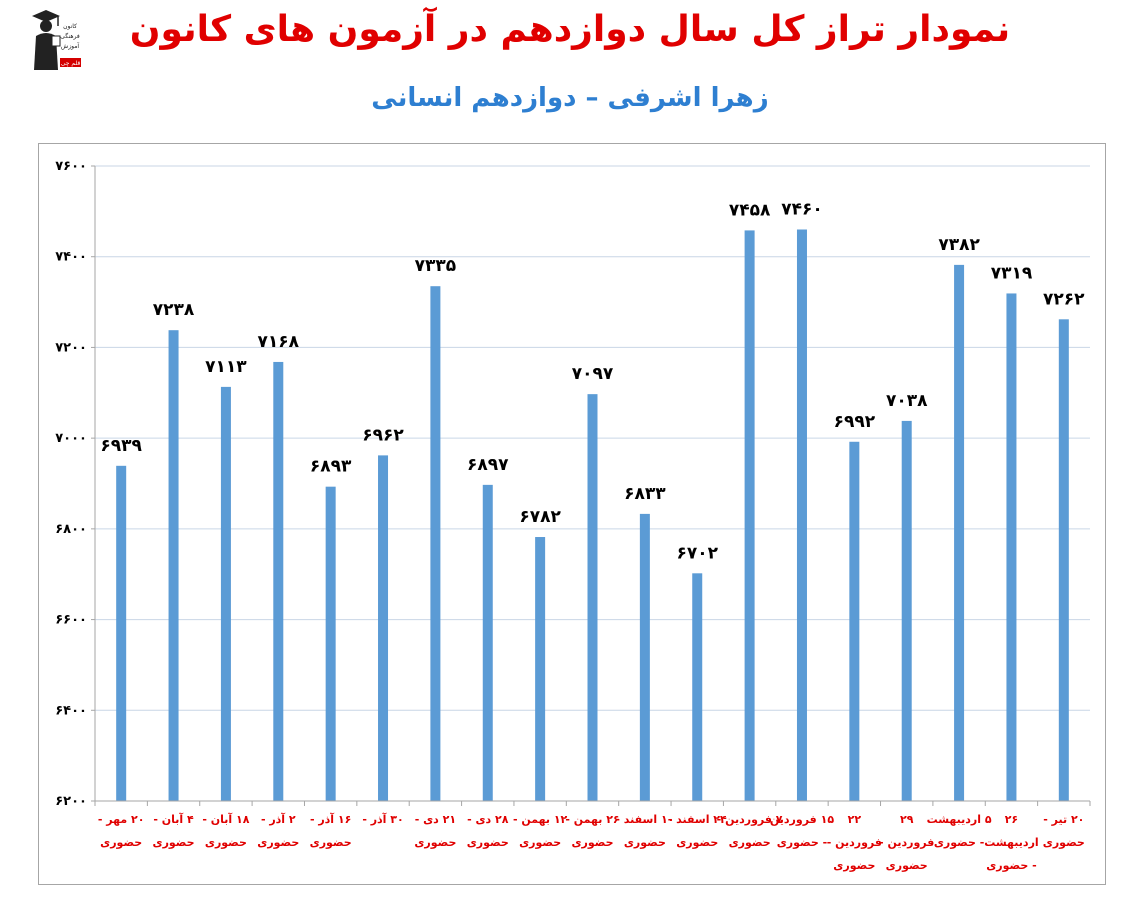  What do you see at coordinates (802, 819) in the screenshot?
I see `x-tick-label: ۱۵ فروردین` at bounding box center [802, 819].